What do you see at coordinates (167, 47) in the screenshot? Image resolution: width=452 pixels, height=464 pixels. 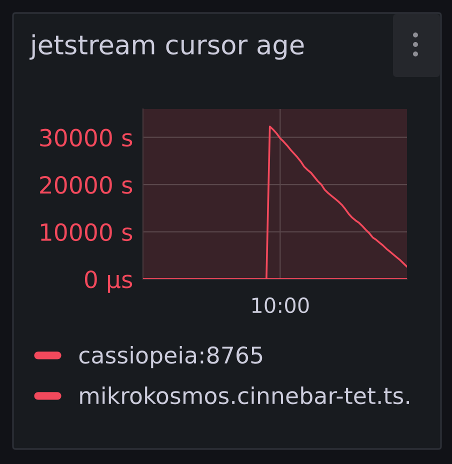 I see `chart-title: jetstream cursor age` at bounding box center [167, 47].